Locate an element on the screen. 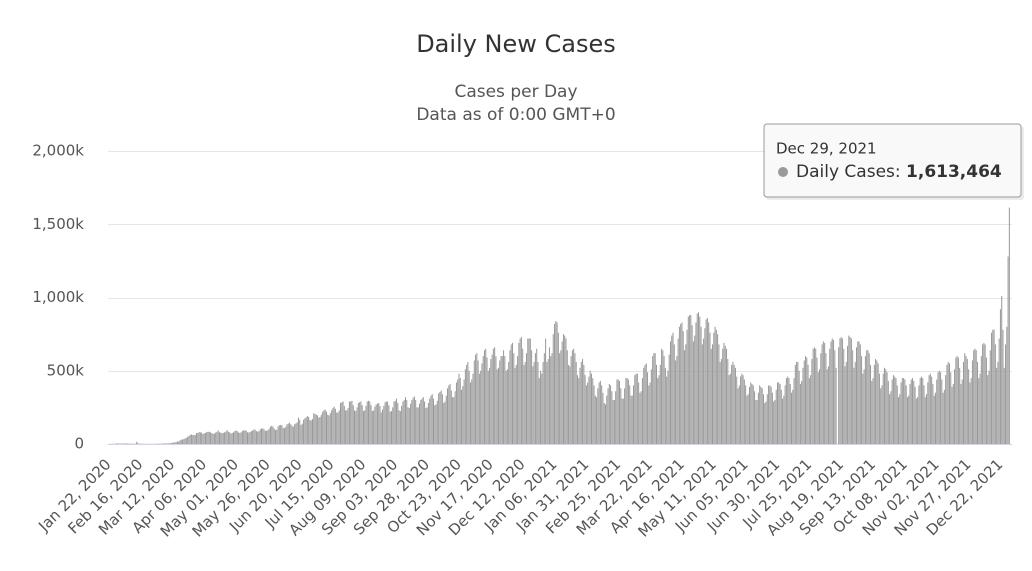 This screenshot has width=1032, height=571. tooltip-value: 1,613,464 is located at coordinates (954, 172).